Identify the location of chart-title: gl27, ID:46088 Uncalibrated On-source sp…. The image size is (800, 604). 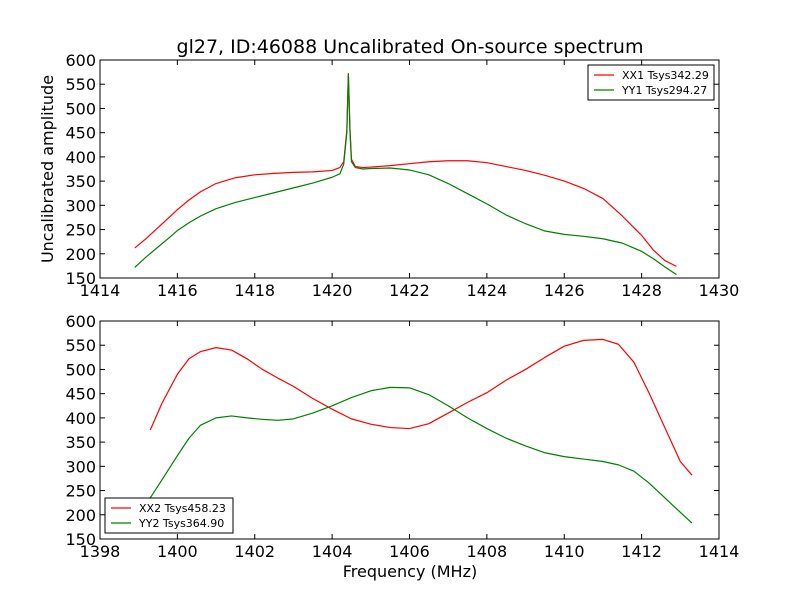
(410, 47).